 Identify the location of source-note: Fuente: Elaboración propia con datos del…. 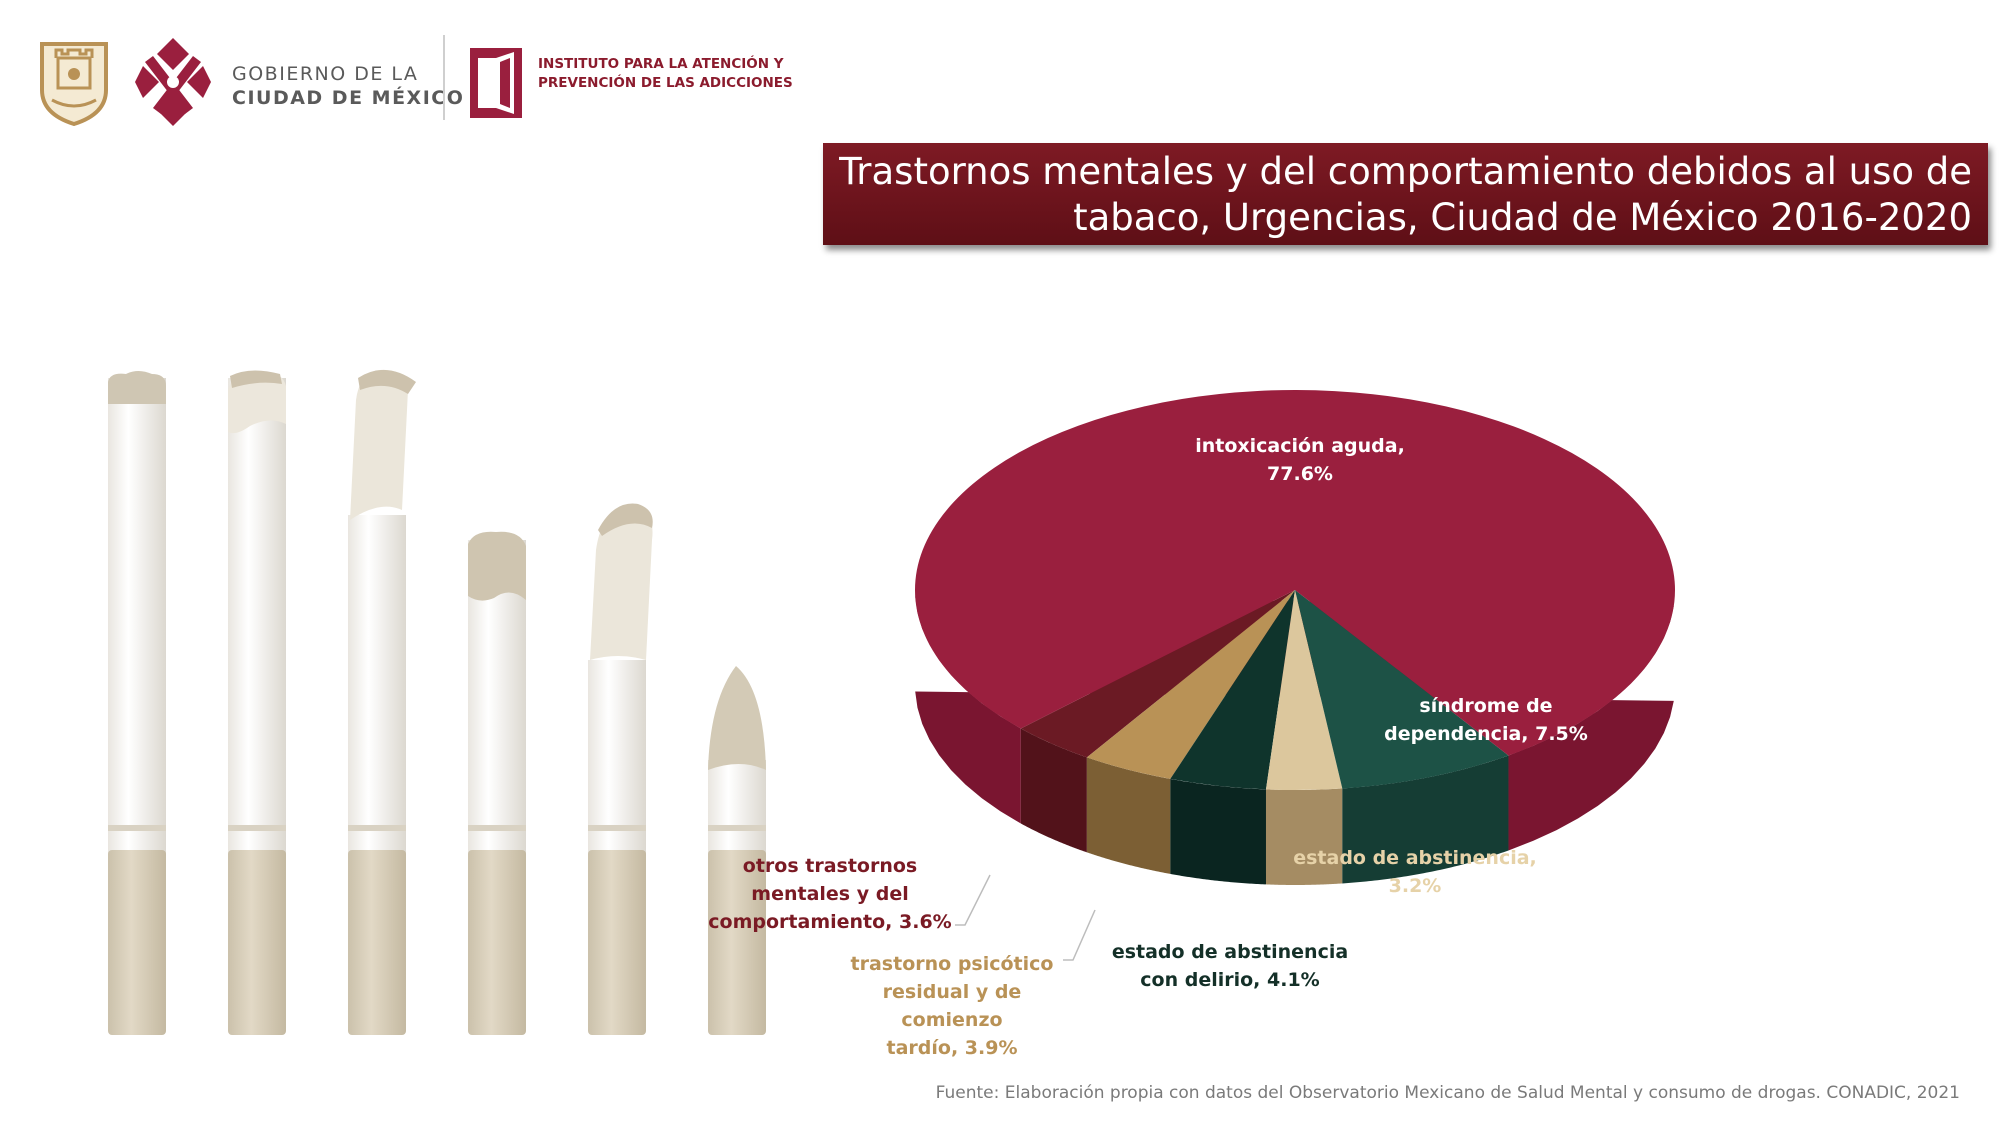
(1447, 1093).